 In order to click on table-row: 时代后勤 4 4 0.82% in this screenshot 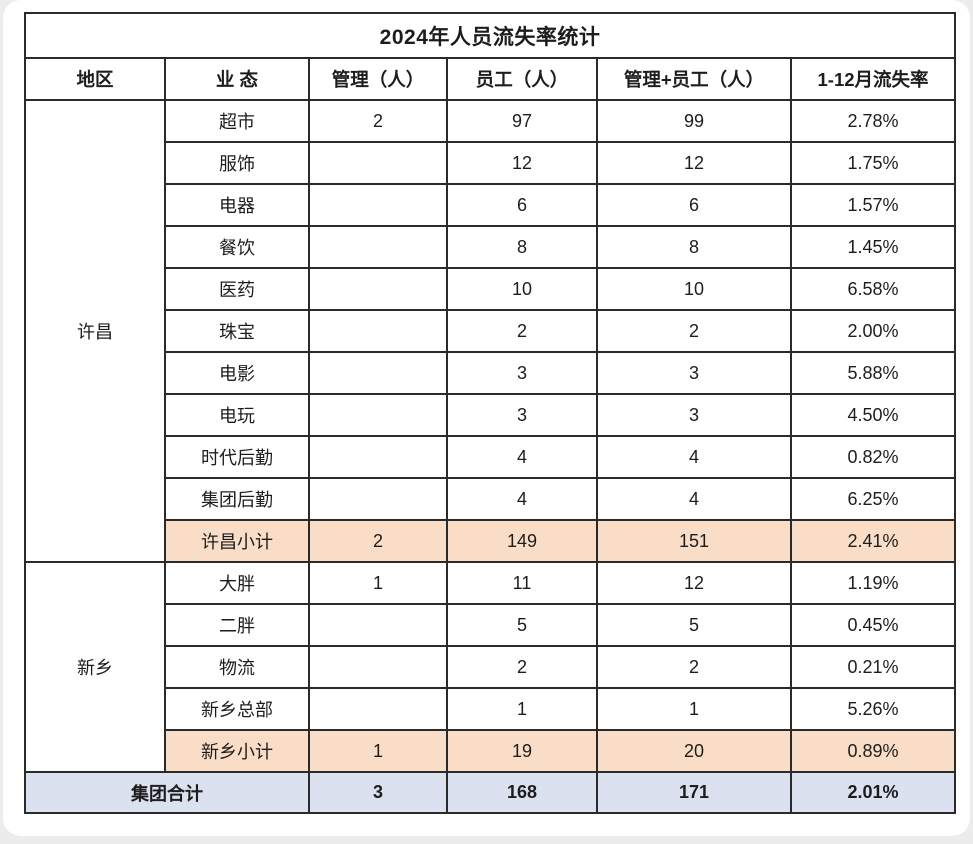, I will do `click(491, 457)`.